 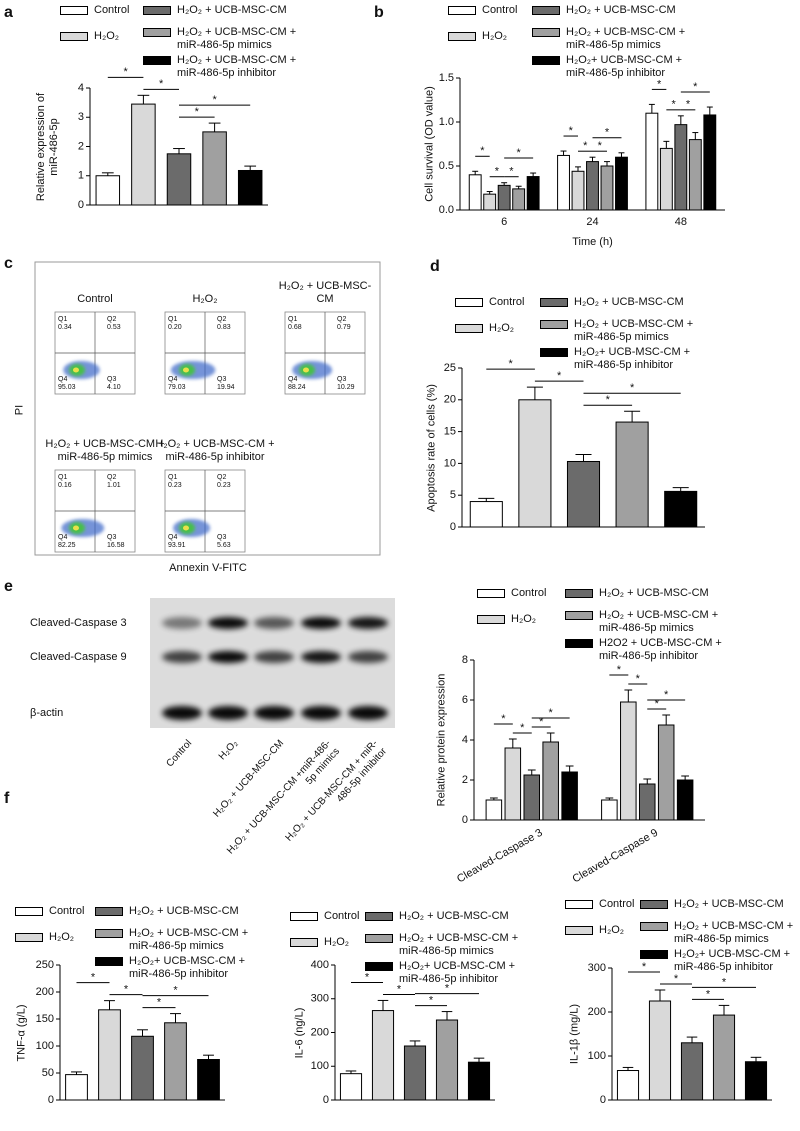 What do you see at coordinates (320, 965) in the screenshot?
I see `y-tick-label: 400` at bounding box center [320, 965].